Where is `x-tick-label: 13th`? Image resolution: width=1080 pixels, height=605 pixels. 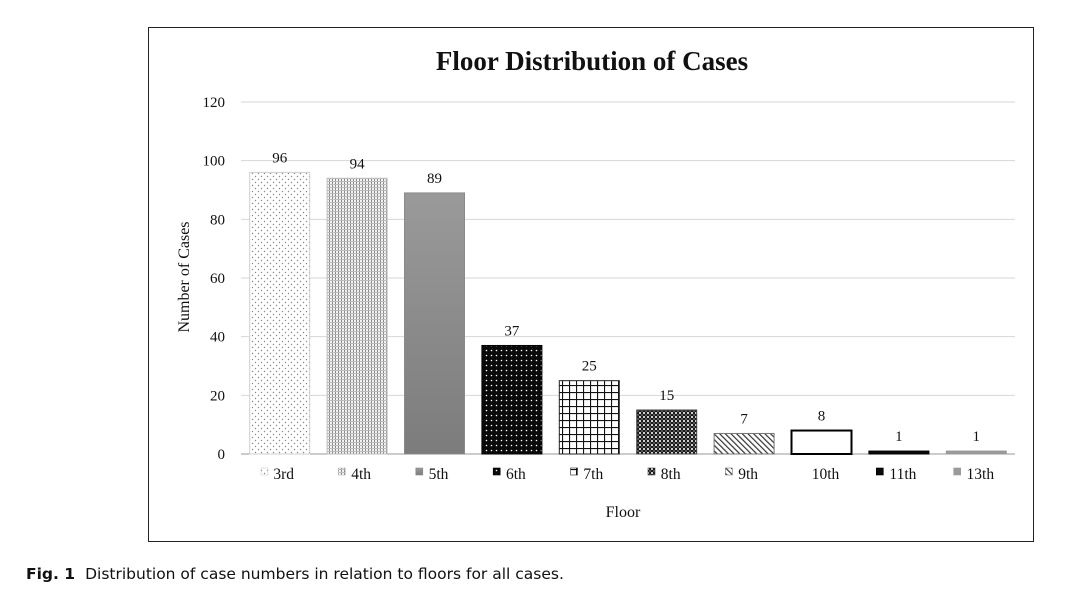 x-tick-label: 13th is located at coordinates (981, 474).